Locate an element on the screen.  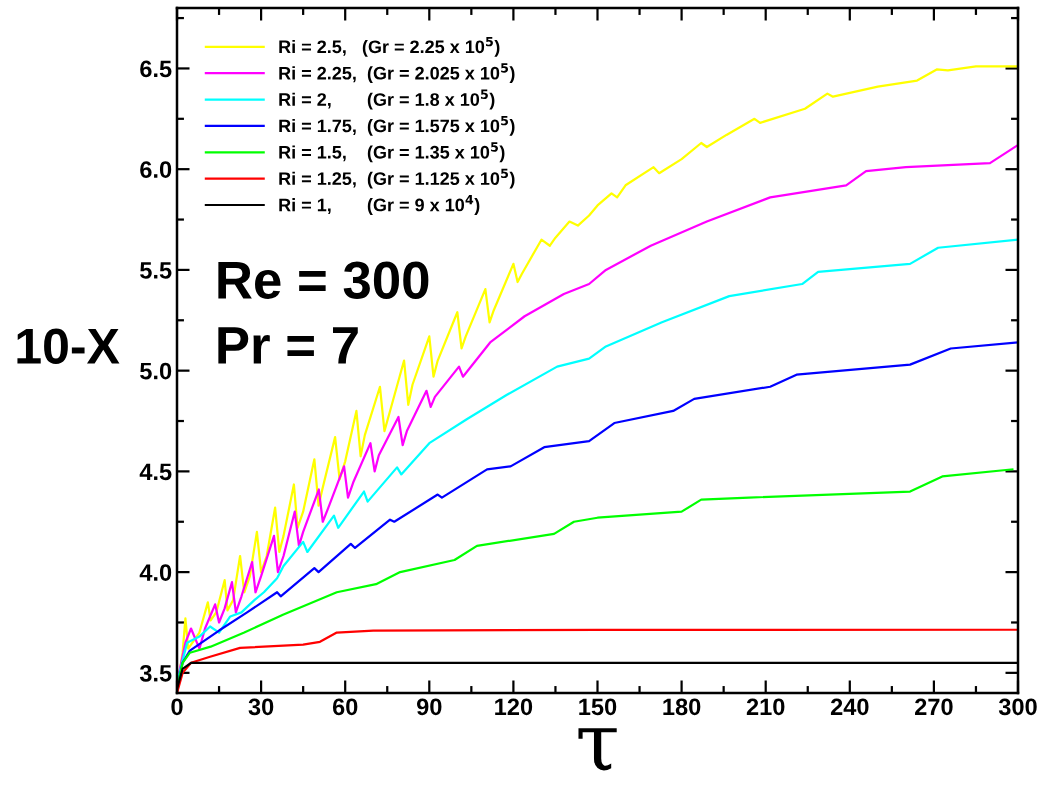
y-tick-label: 5.0 is located at coordinates (156, 371).